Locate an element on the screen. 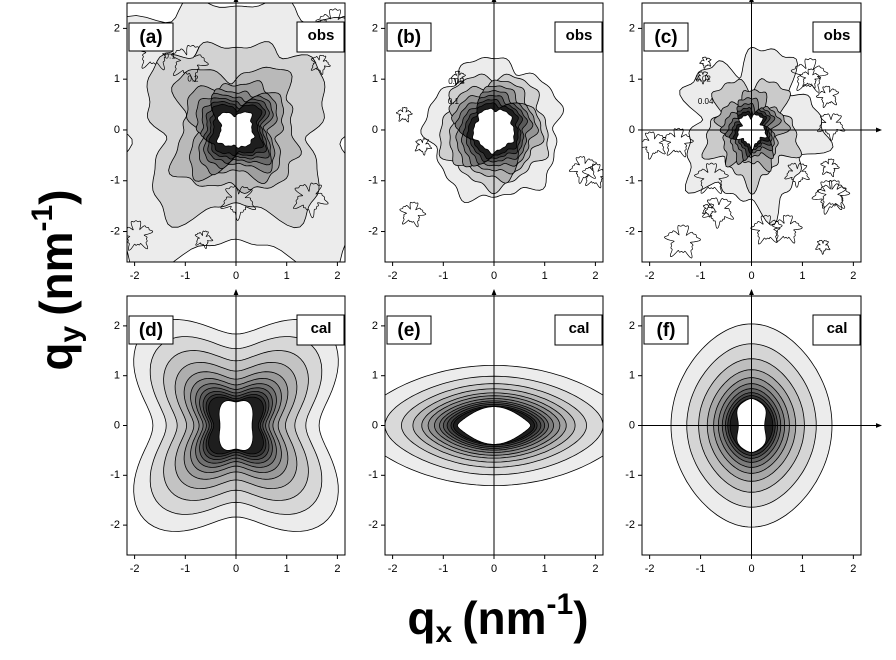 This screenshot has width=896, height=660. contours is located at coordinates (751, 425).